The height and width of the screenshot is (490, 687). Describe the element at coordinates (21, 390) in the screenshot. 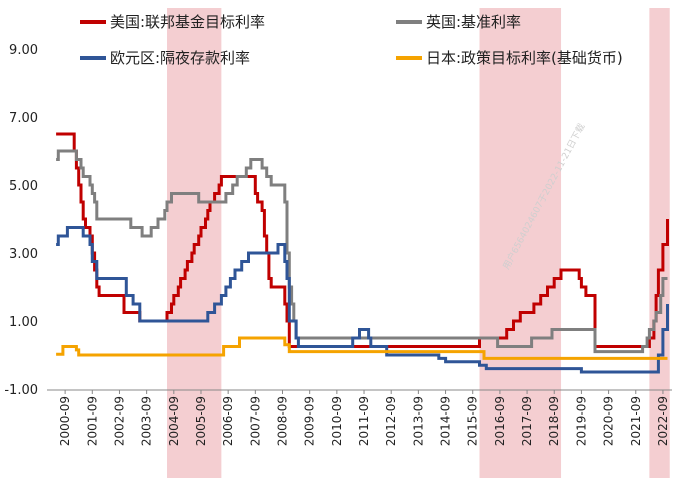

I see `y-tick-label: -1.00` at that location.